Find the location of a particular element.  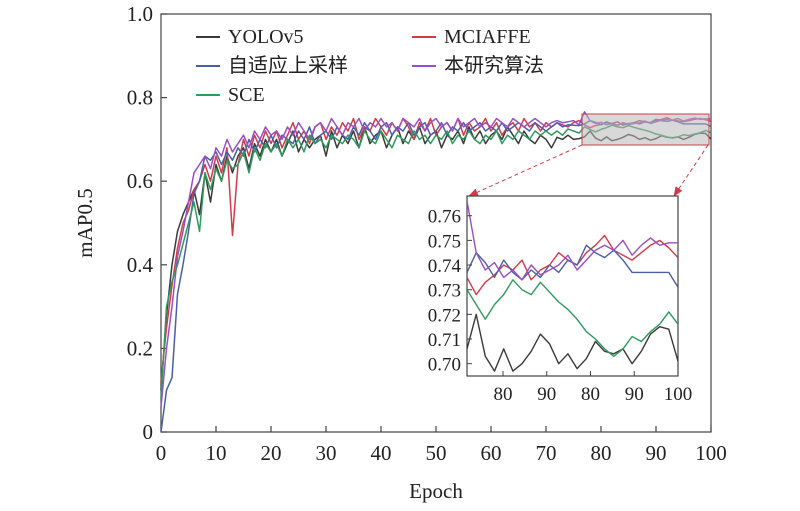

x-tick-label: 100 is located at coordinates (711, 453).